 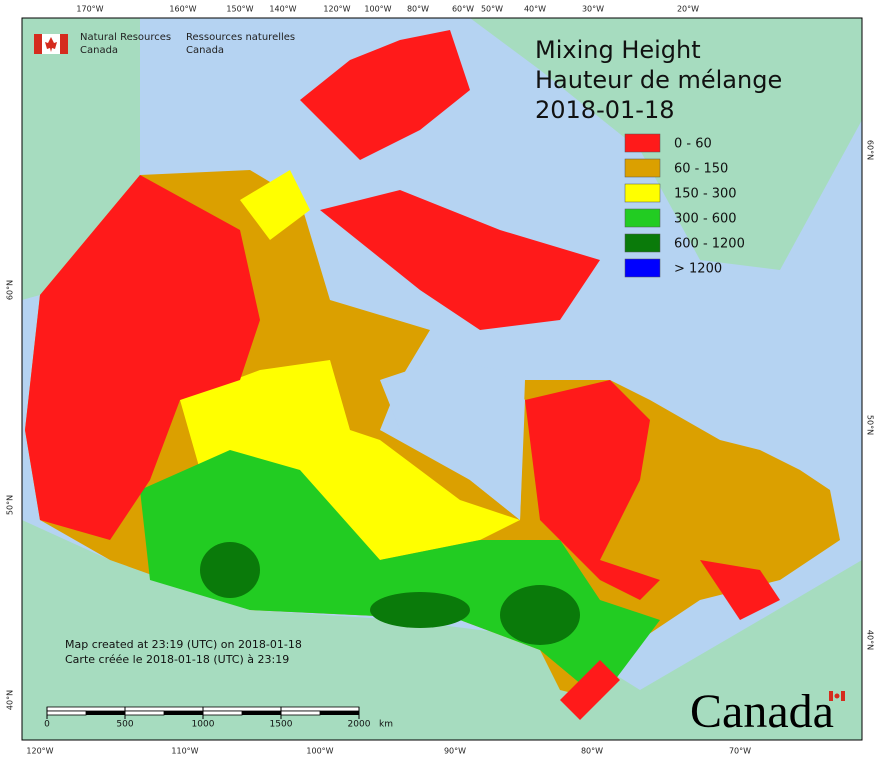 I want to click on title-line: 2018-01-18, so click(x=604, y=110).